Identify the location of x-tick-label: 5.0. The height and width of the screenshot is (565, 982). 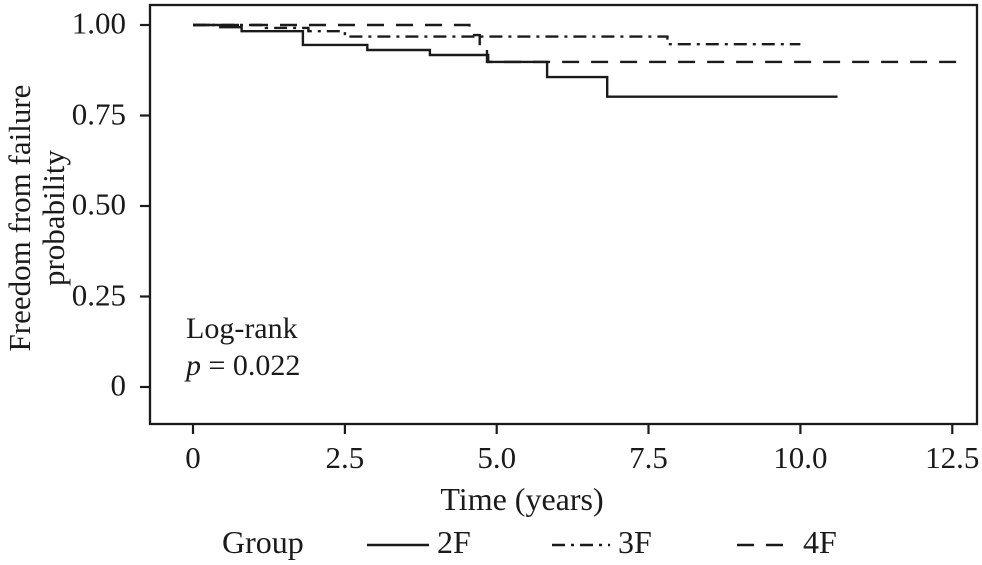
(497, 457).